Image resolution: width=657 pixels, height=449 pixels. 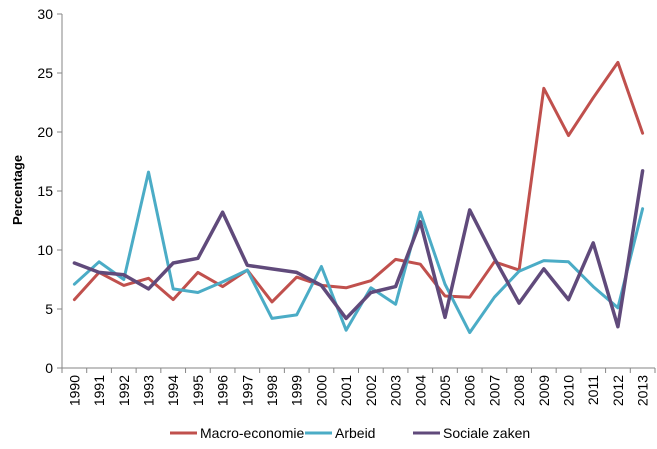 What do you see at coordinates (124, 390) in the screenshot?
I see `x-tick-label: 1992` at bounding box center [124, 390].